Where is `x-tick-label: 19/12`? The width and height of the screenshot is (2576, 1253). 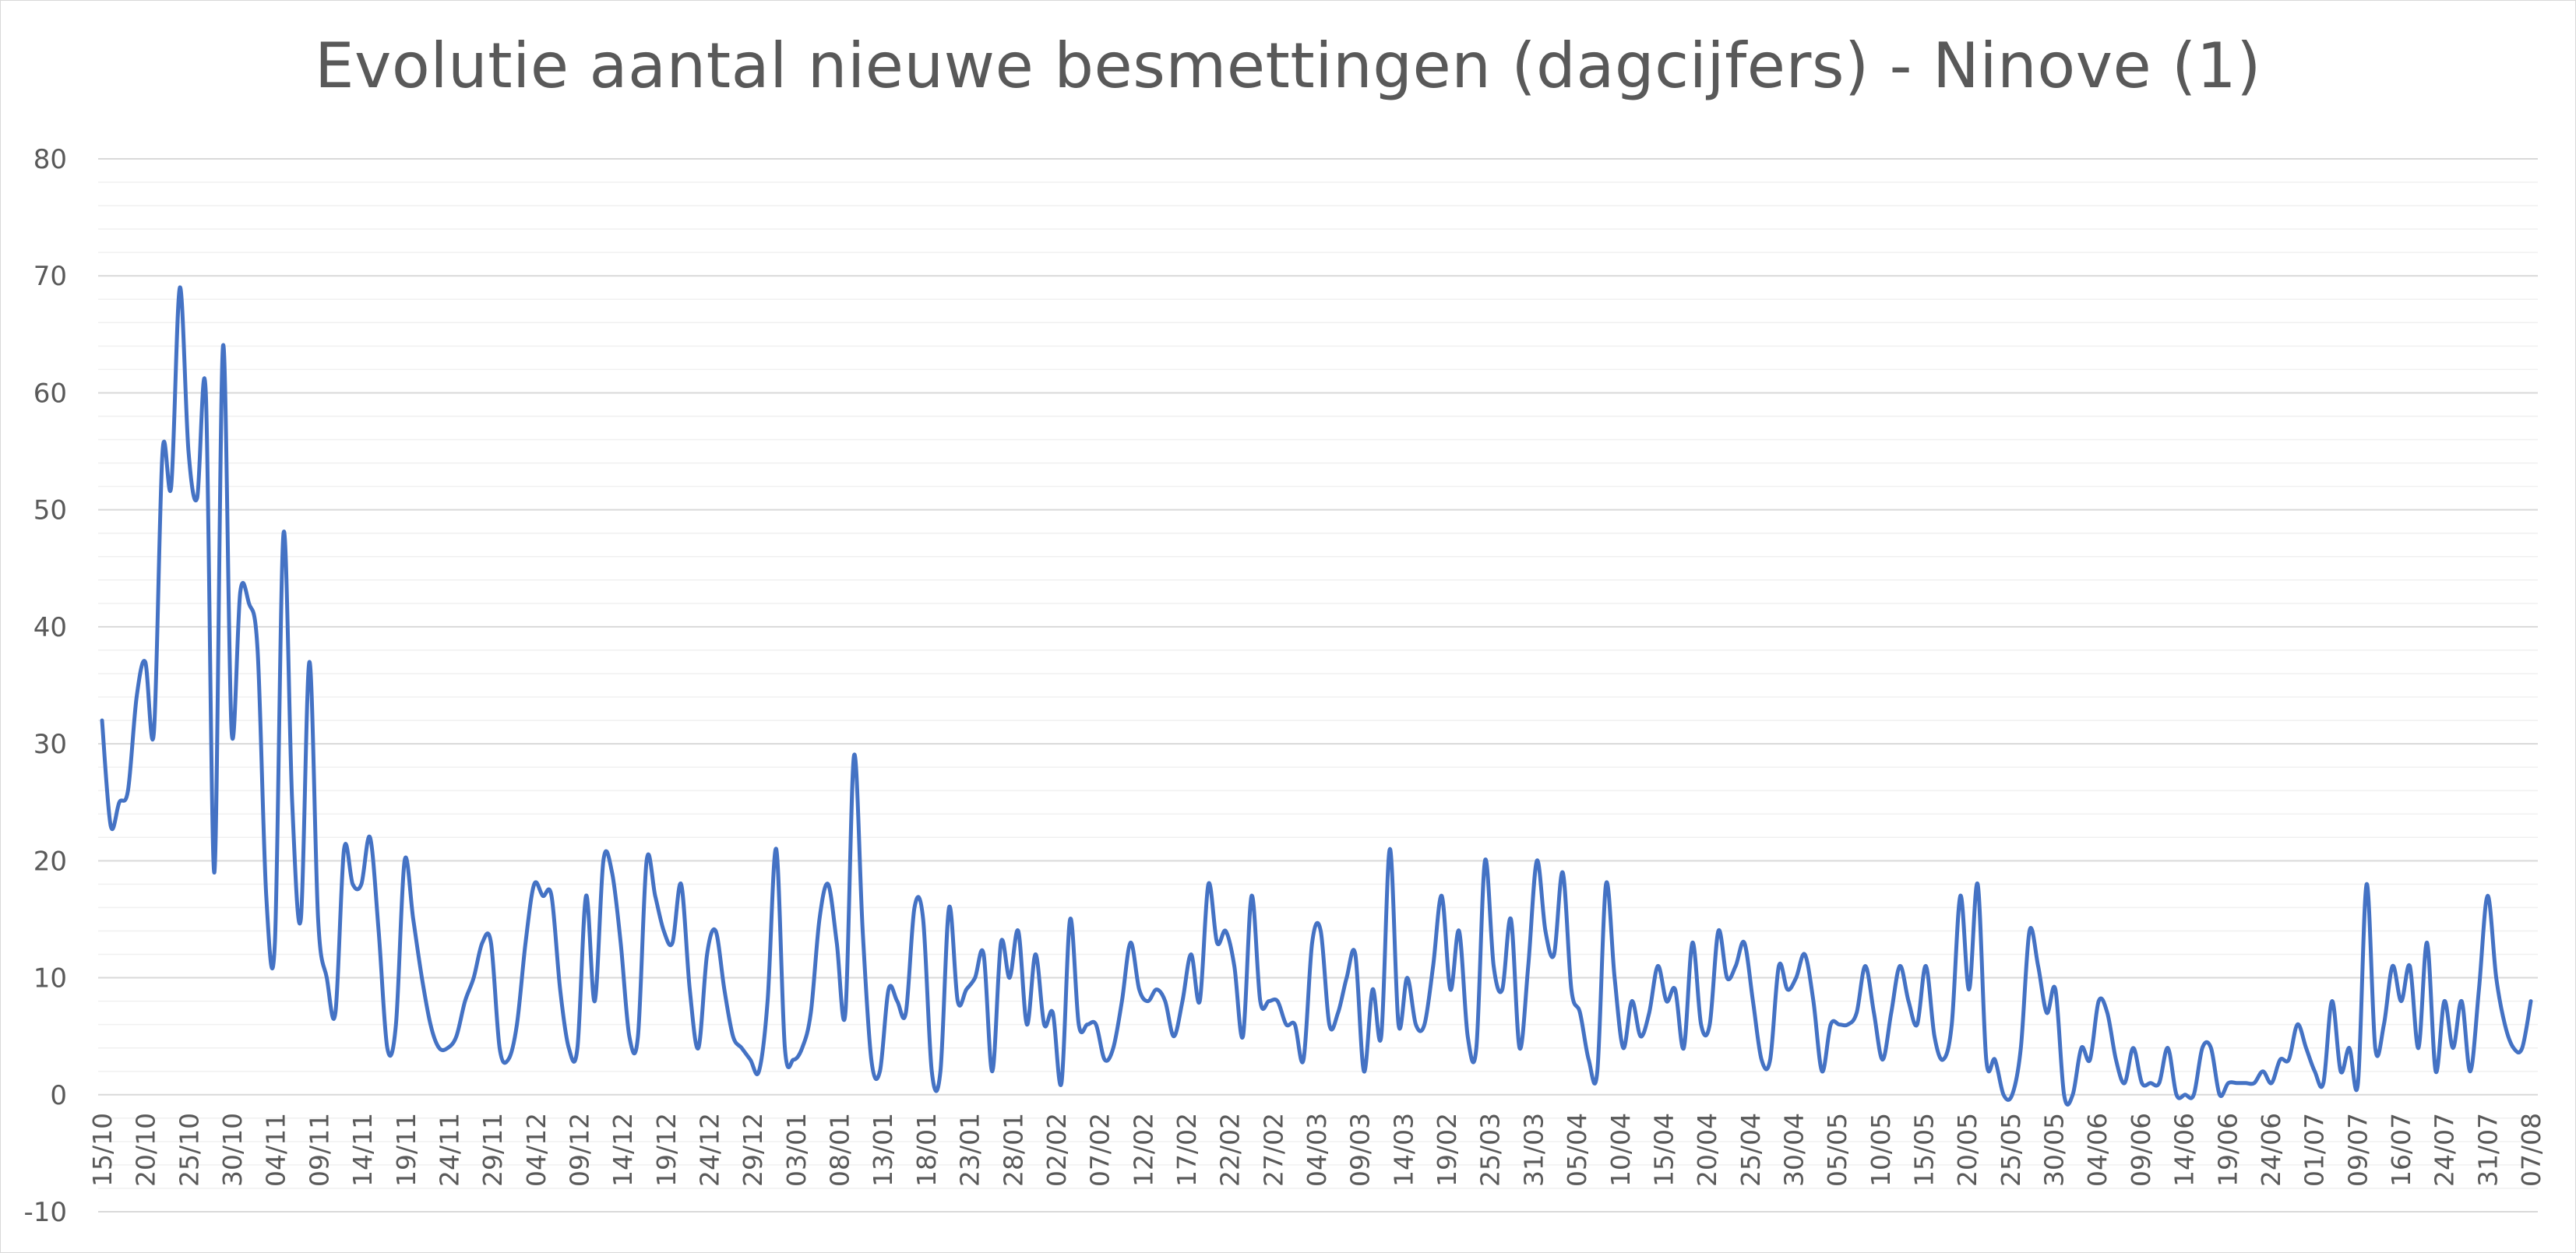 x-tick-label: 19/12 is located at coordinates (666, 1150).